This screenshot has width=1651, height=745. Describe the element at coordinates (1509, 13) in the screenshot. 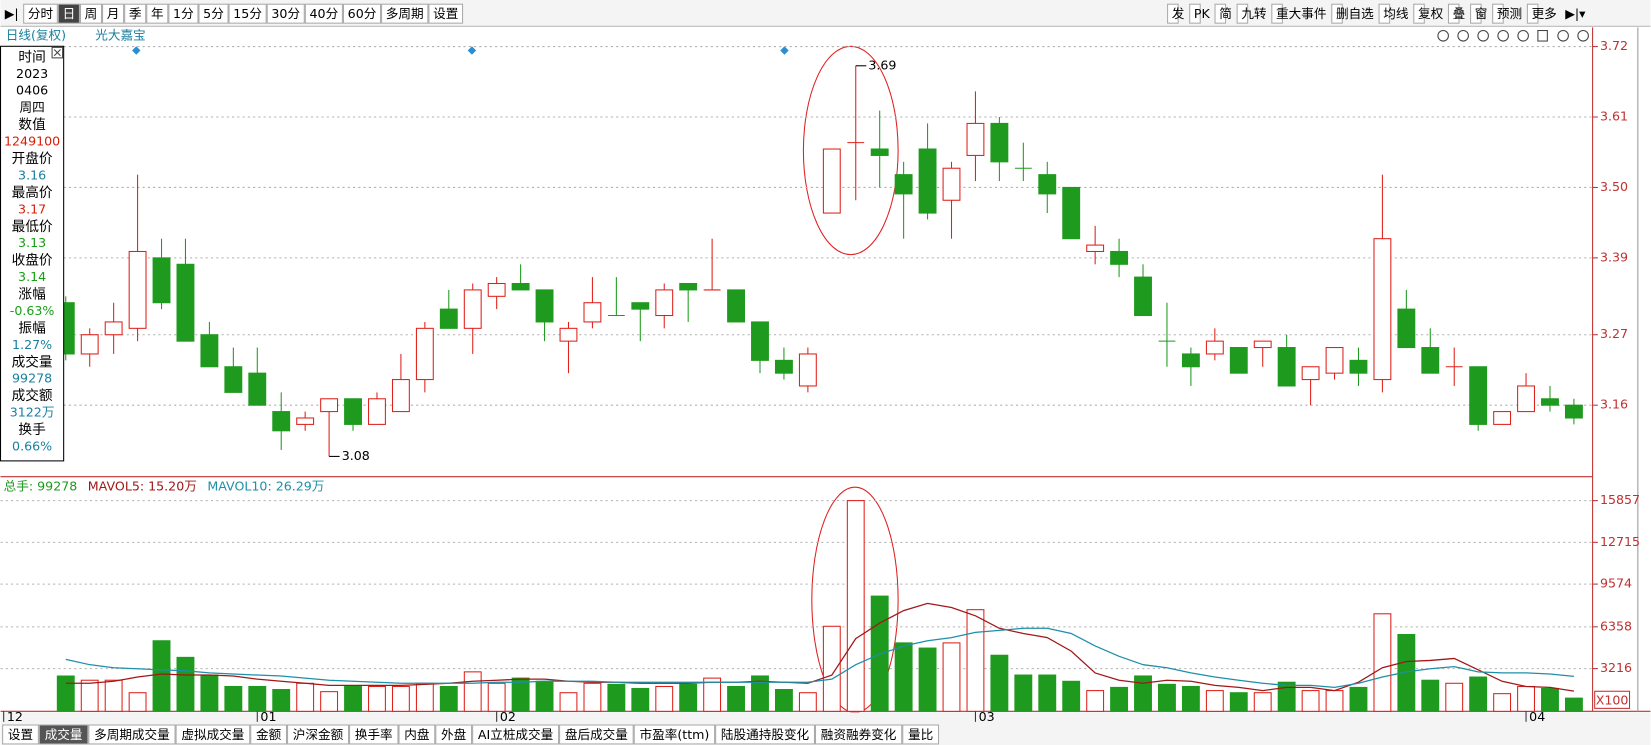

I see `toolbar-label: 预测` at that location.